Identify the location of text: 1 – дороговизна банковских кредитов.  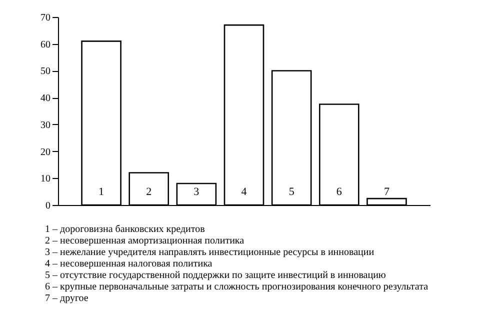
(125, 229).